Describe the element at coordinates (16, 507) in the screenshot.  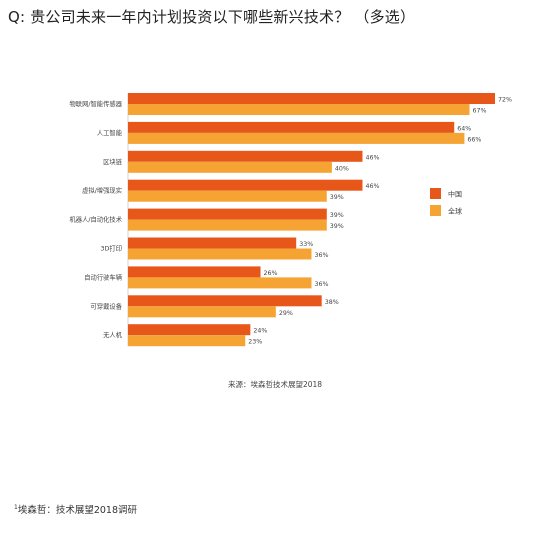
I see `footnote-marker: 1` at that location.